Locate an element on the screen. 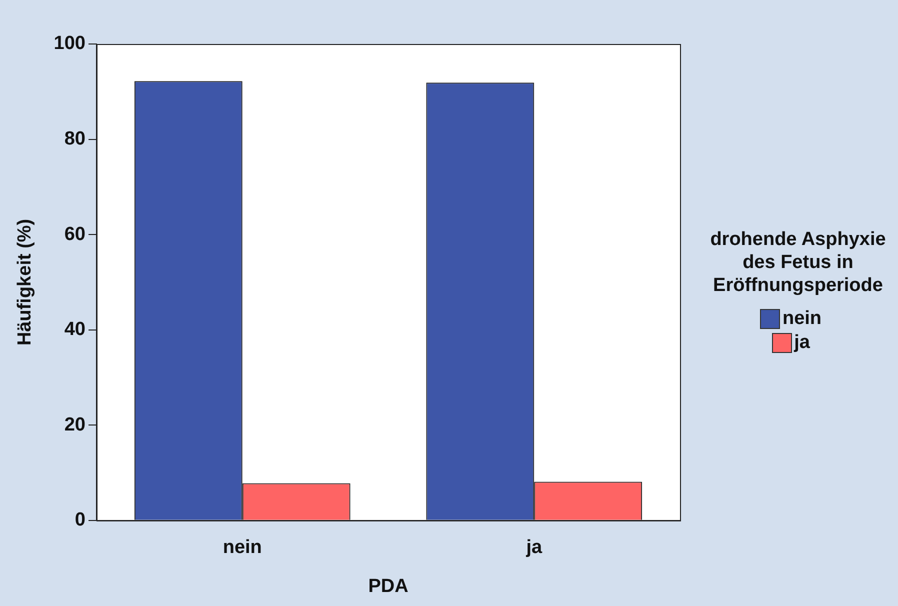 Image resolution: width=898 pixels, height=606 pixels. legend-title: drohende Asphyxie des Fetus in Eröffnungsperiode is located at coordinates (798, 262).